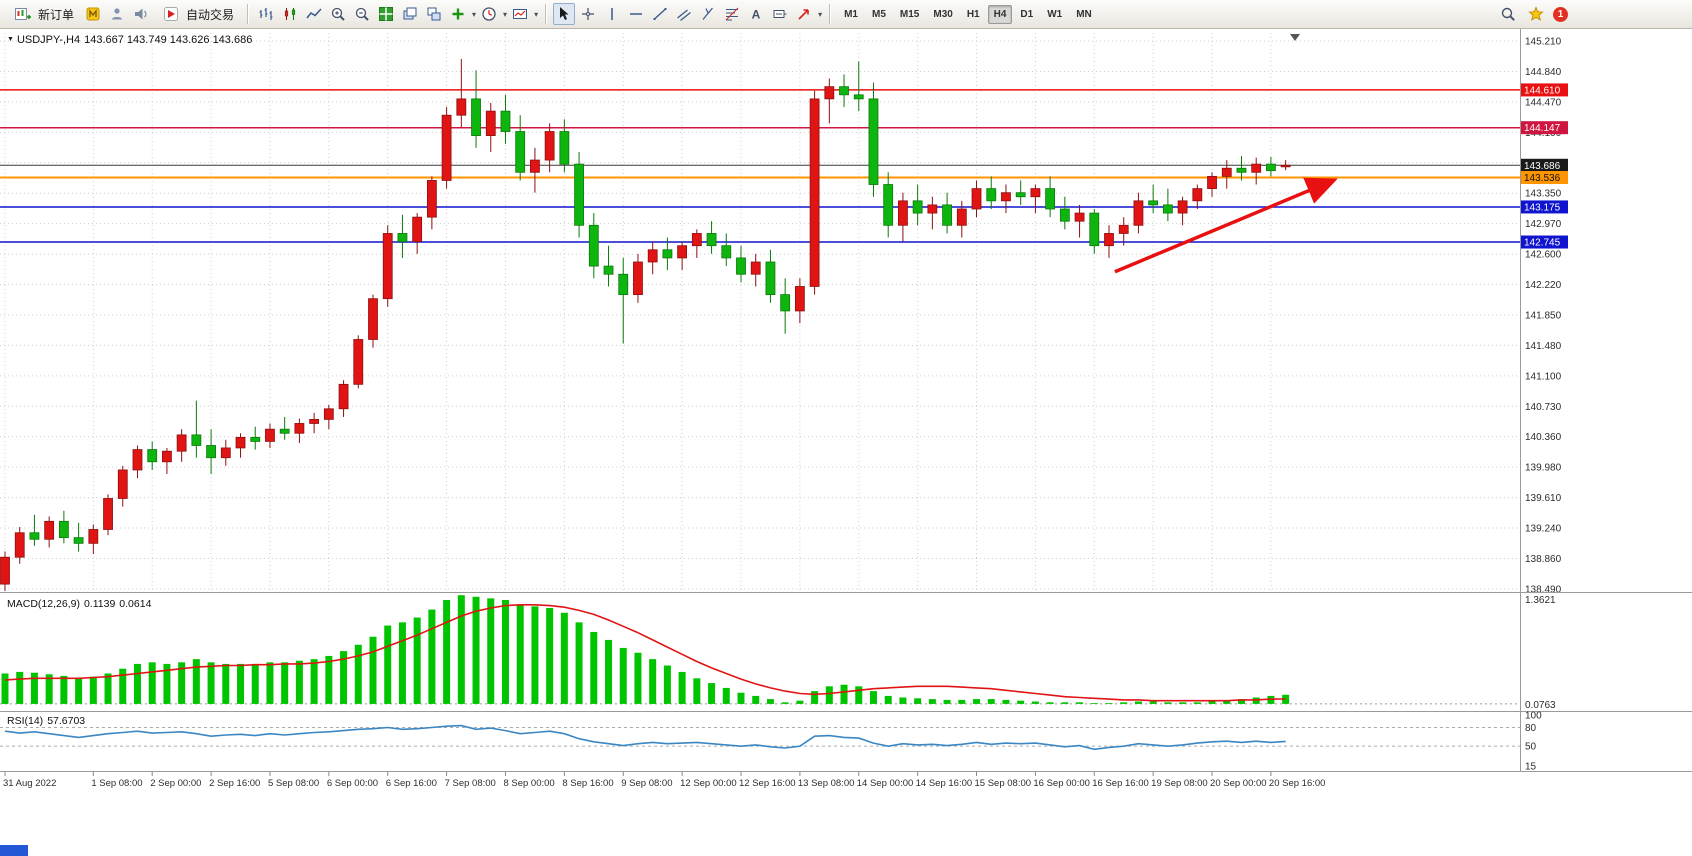 The height and width of the screenshot is (856, 1692). What do you see at coordinates (23, 14) in the screenshot?
I see `new-order-icon` at bounding box center [23, 14].